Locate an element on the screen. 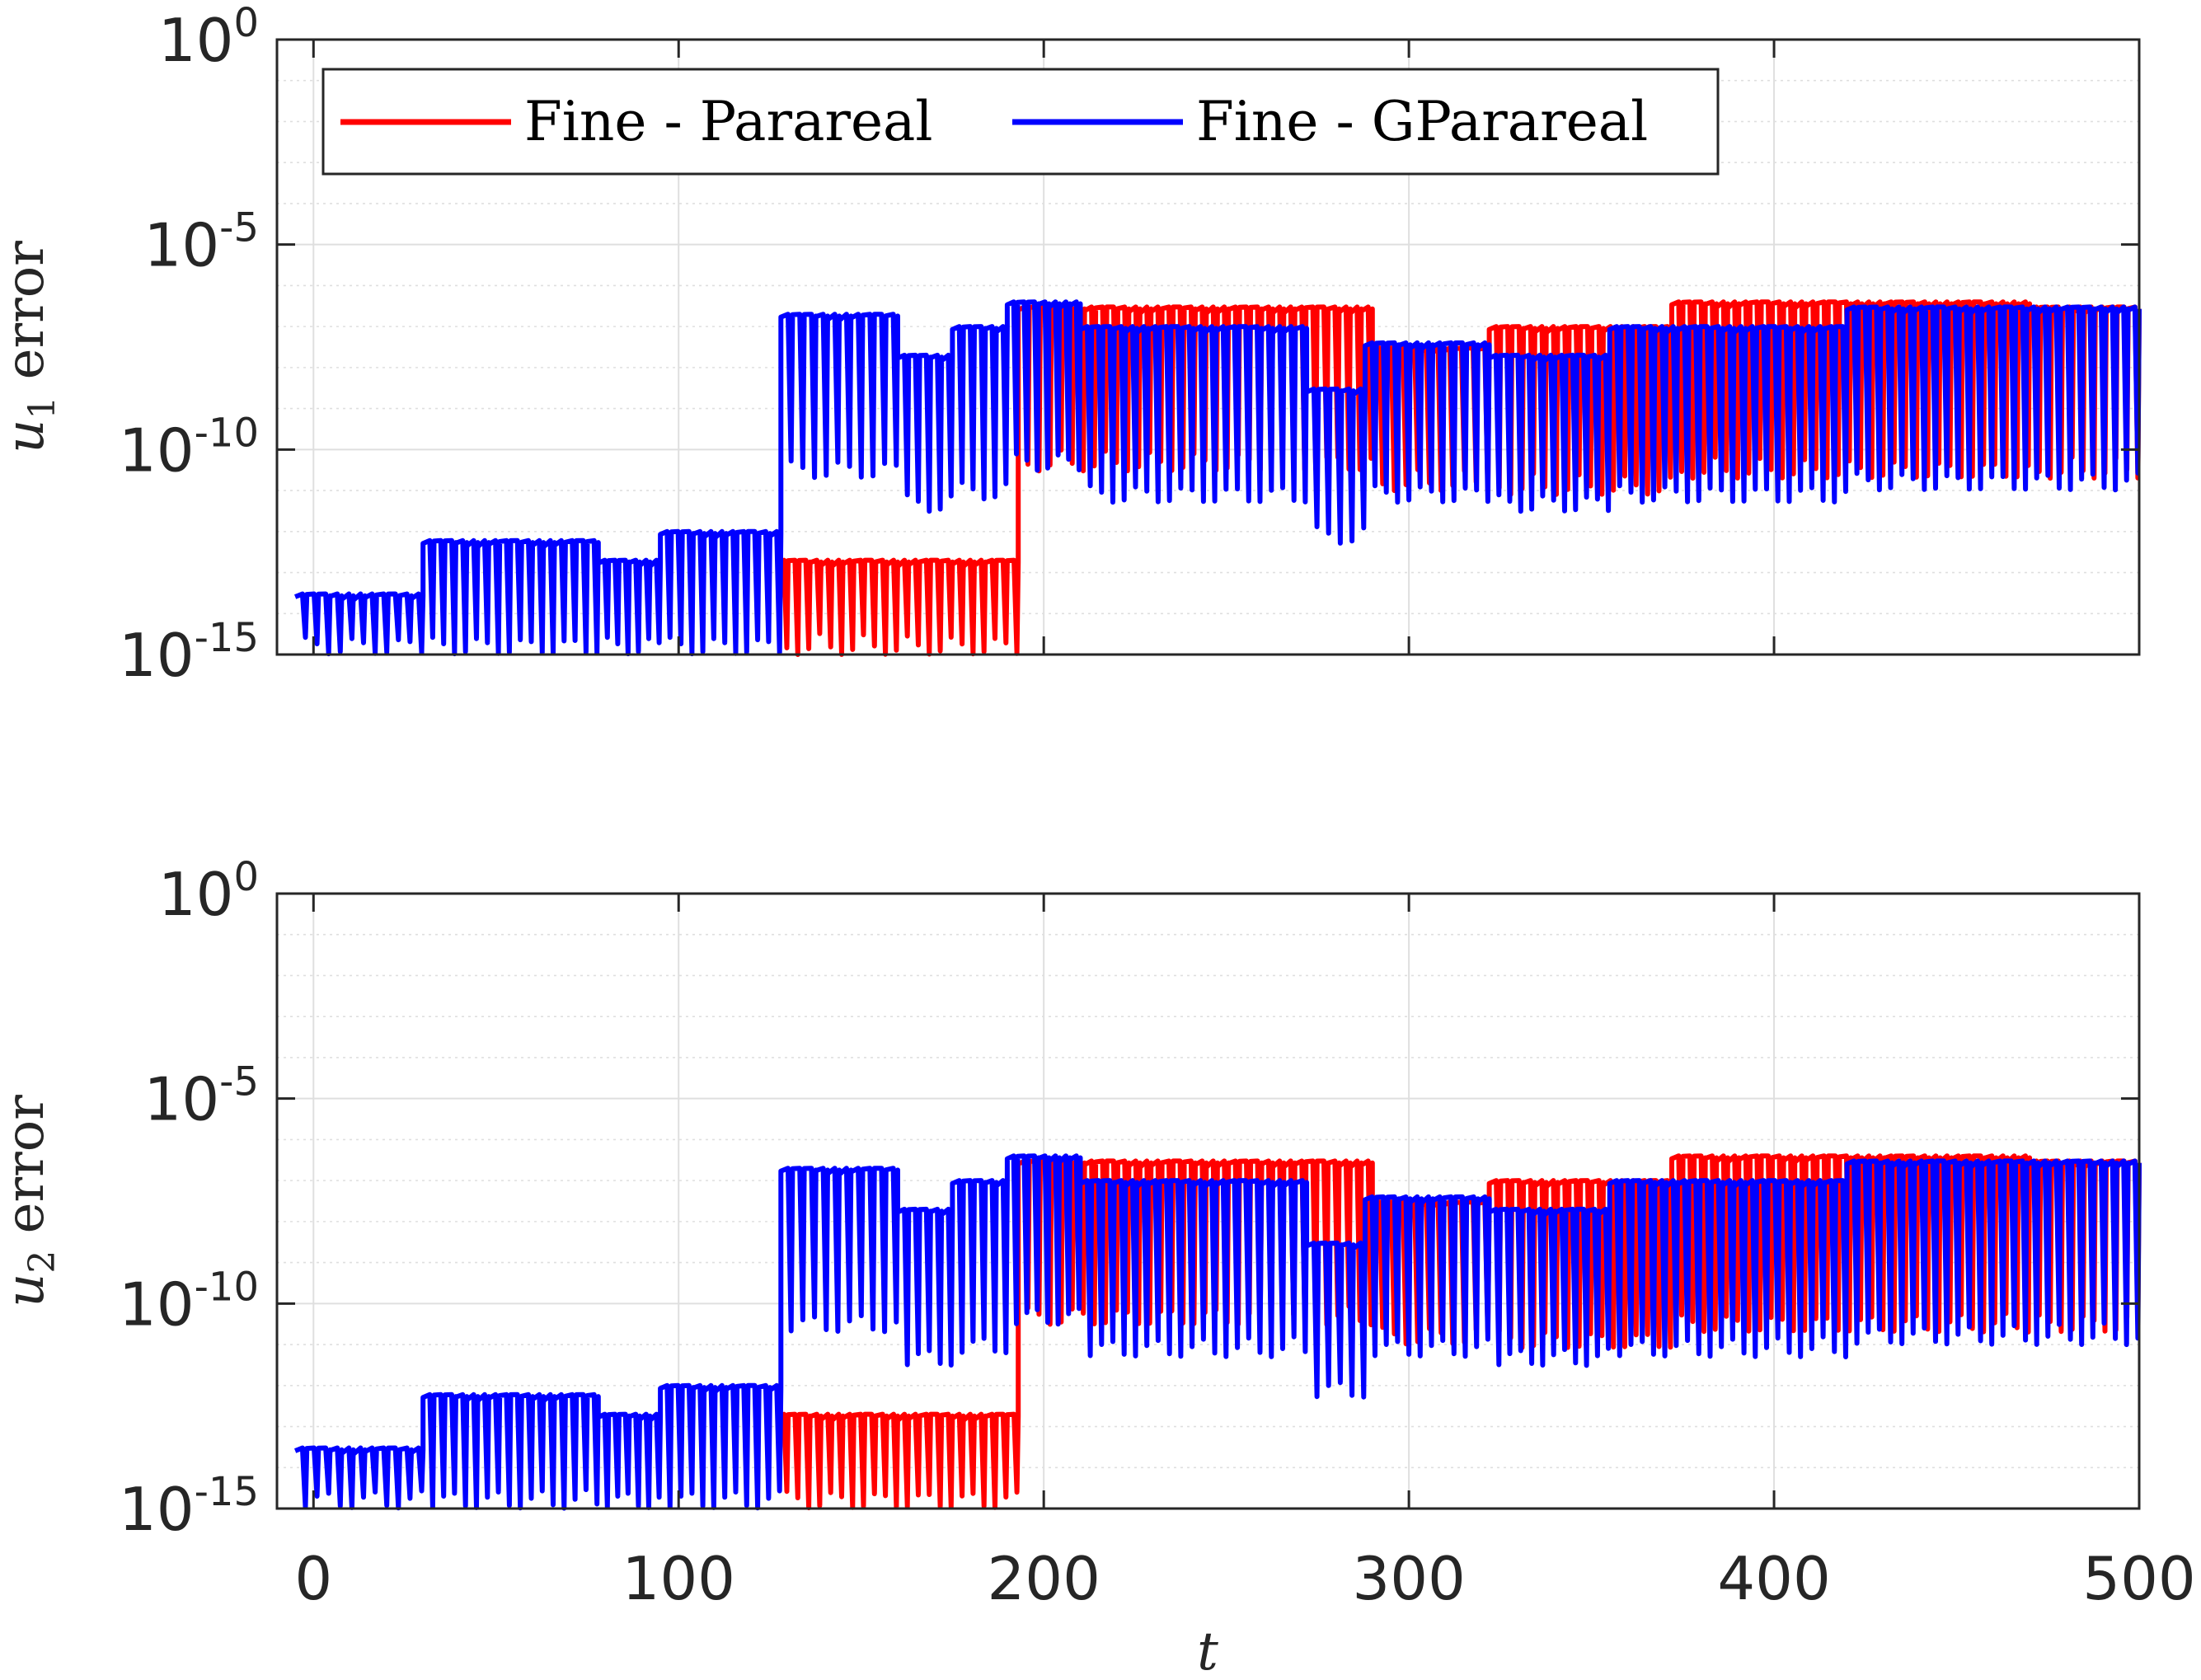 The height and width of the screenshot is (1680, 2201). y-tick-label-u1-3: 10⁻¹⁵ is located at coordinates (189, 652).